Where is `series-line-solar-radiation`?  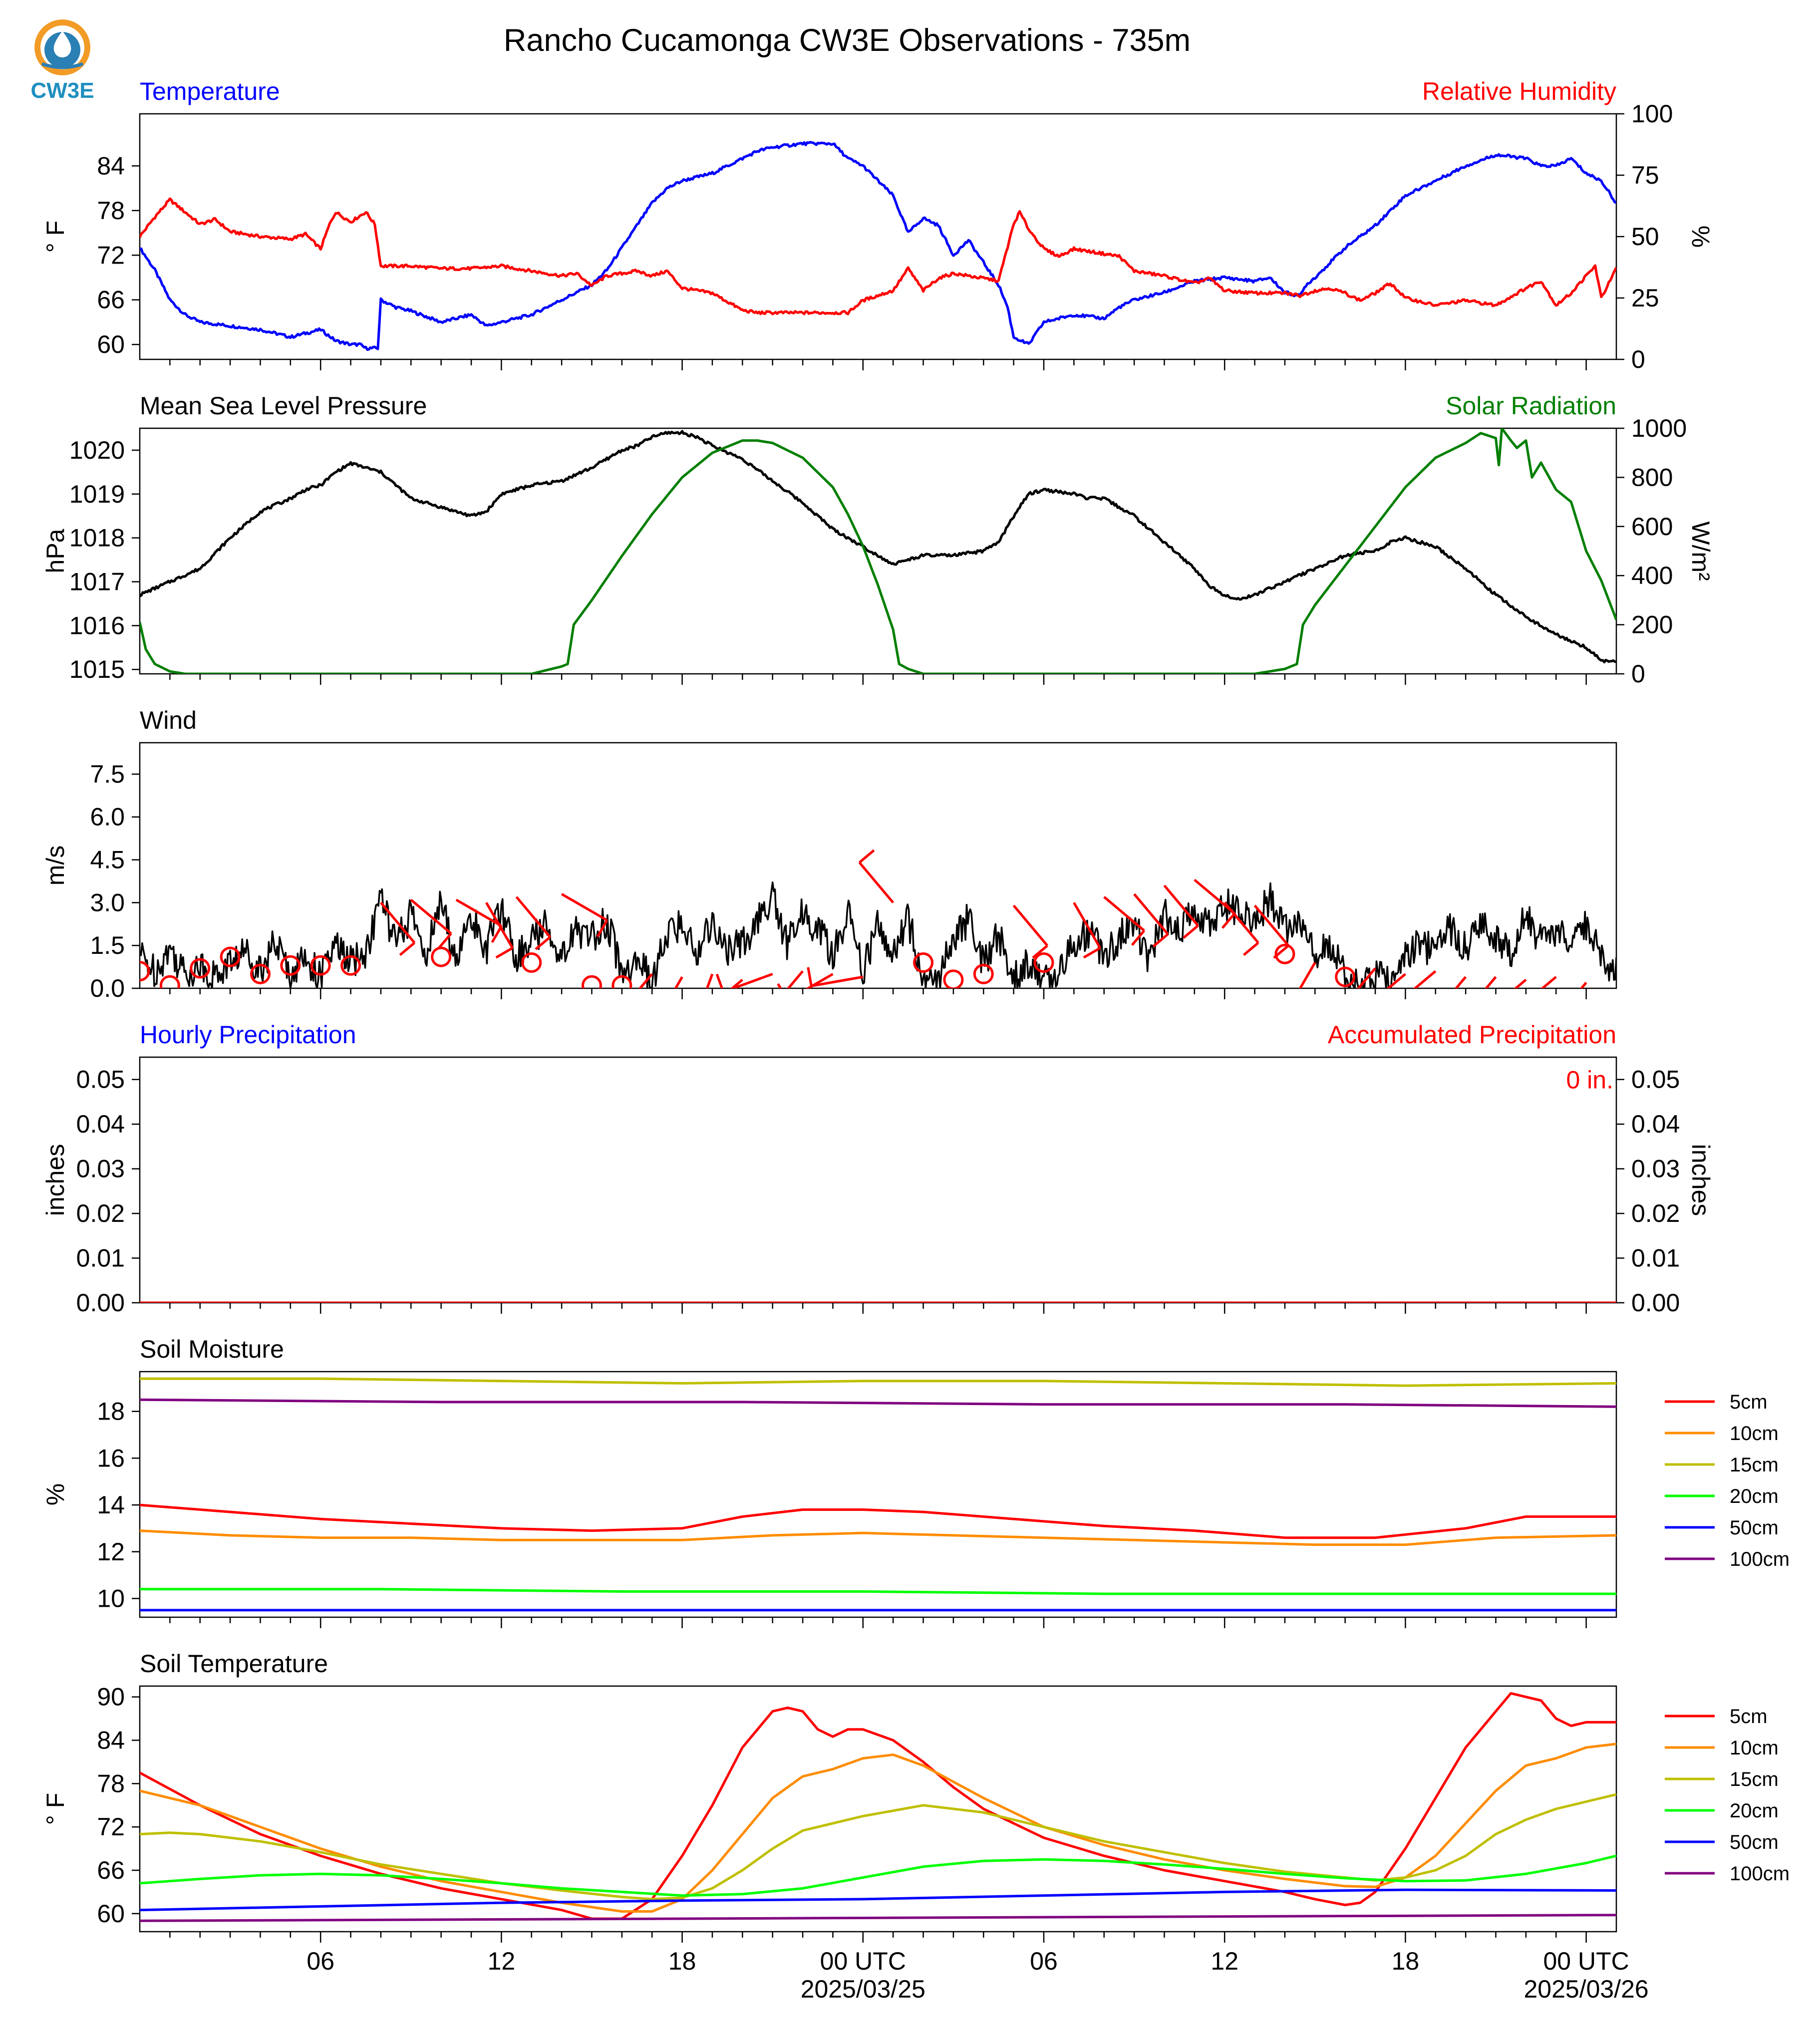 series-line-solar-radiation is located at coordinates (878, 551).